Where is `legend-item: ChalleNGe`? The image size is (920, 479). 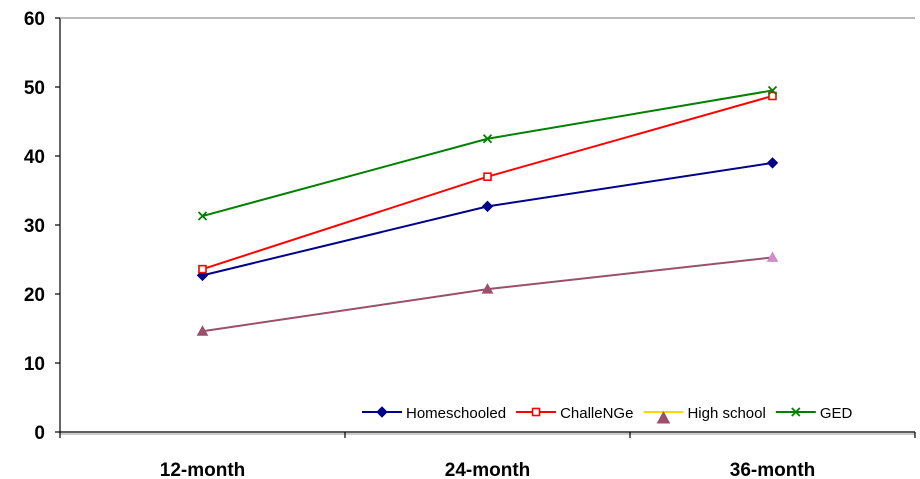
legend-item: ChalleNGe is located at coordinates (574, 413).